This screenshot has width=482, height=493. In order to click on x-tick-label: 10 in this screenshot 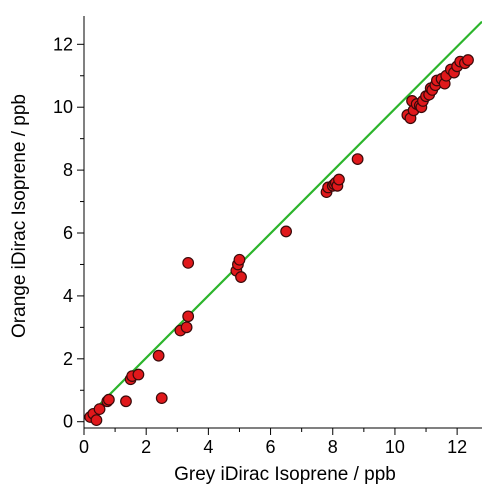, I will do `click(395, 447)`.